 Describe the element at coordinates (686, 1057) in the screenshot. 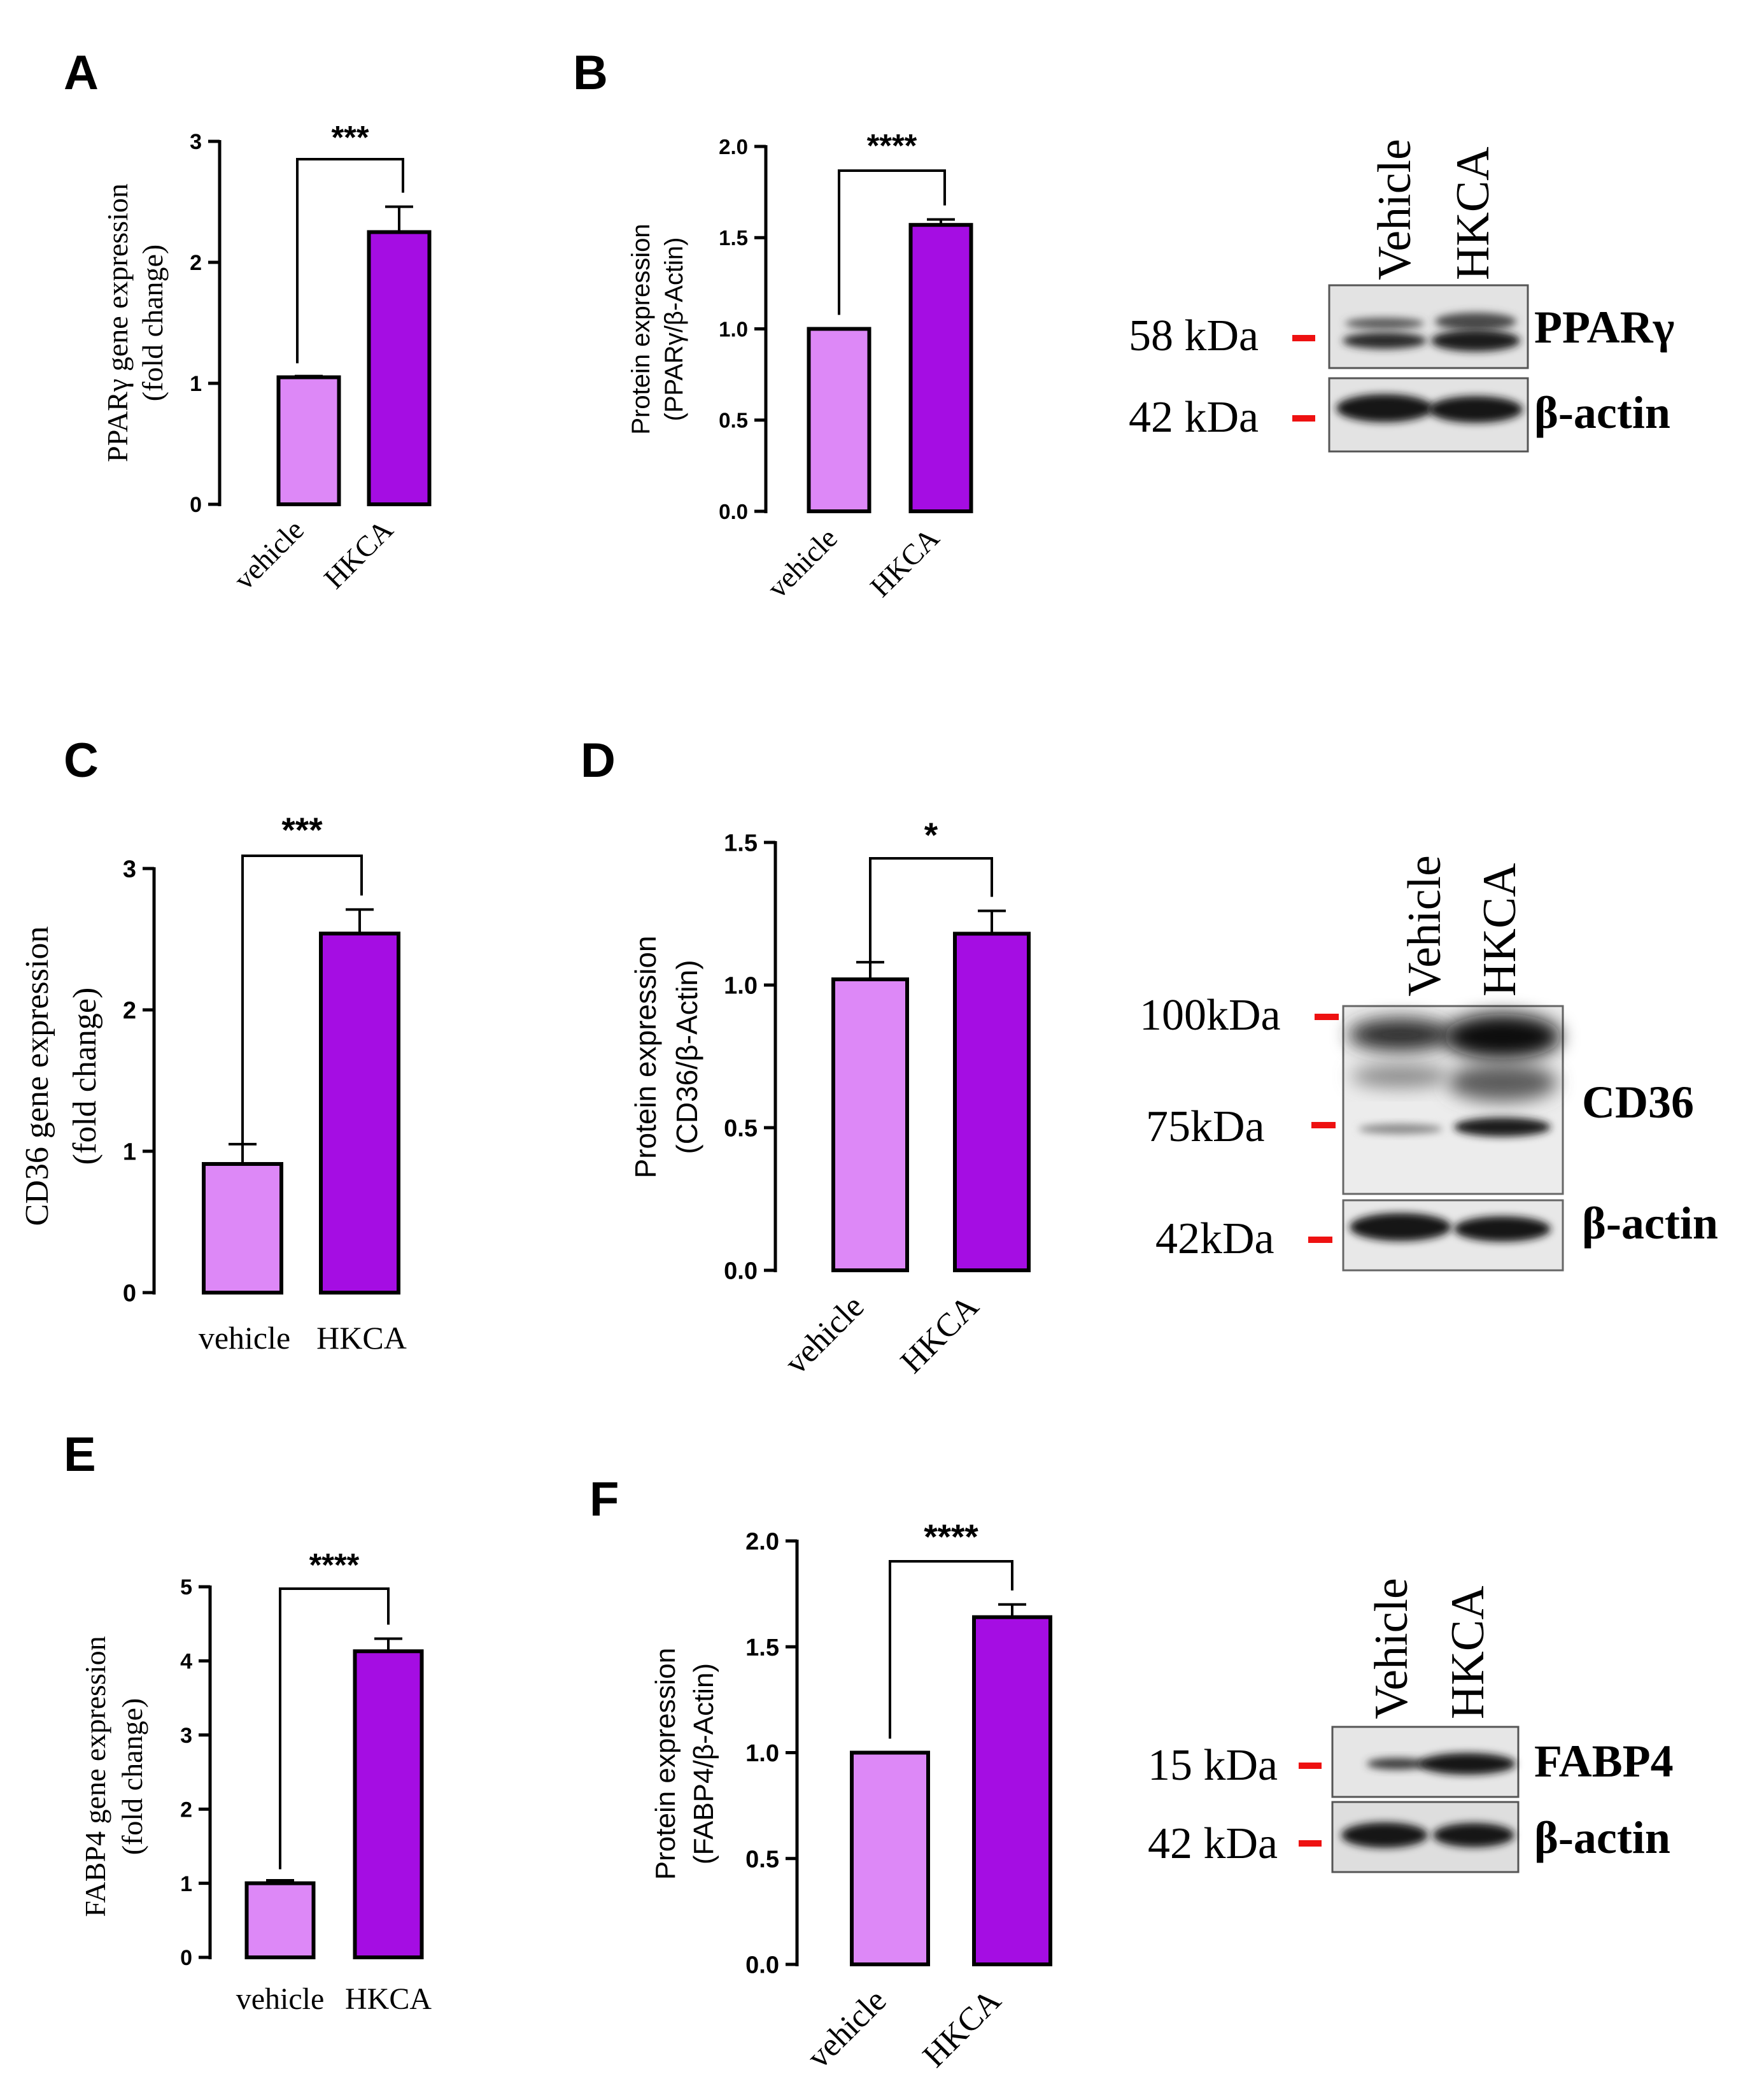

I see `y-axis-label: (CD36/β-Actin)` at that location.